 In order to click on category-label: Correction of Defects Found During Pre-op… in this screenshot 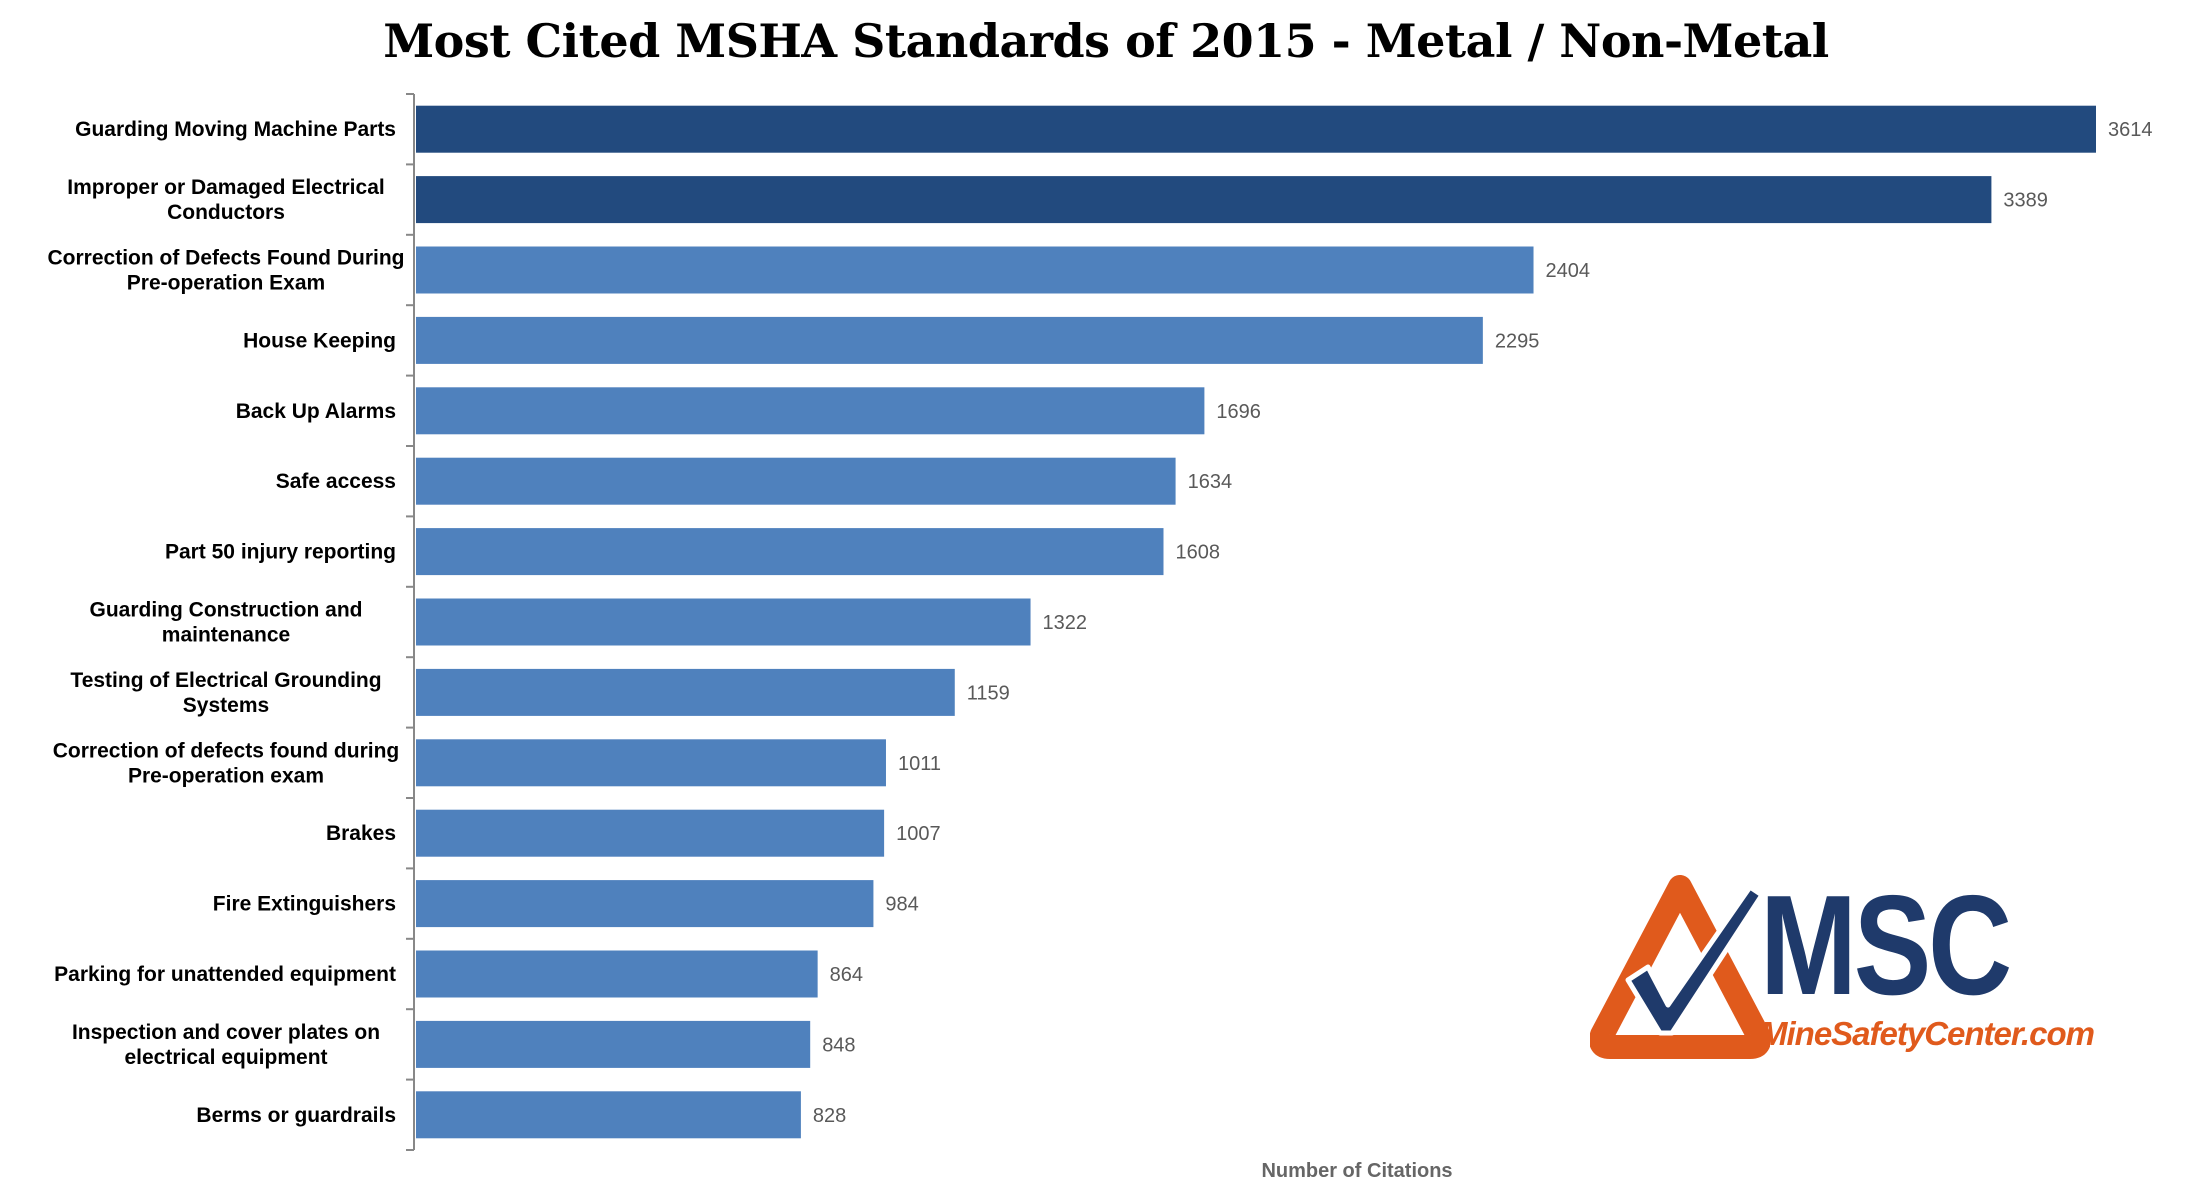, I will do `click(226, 271)`.